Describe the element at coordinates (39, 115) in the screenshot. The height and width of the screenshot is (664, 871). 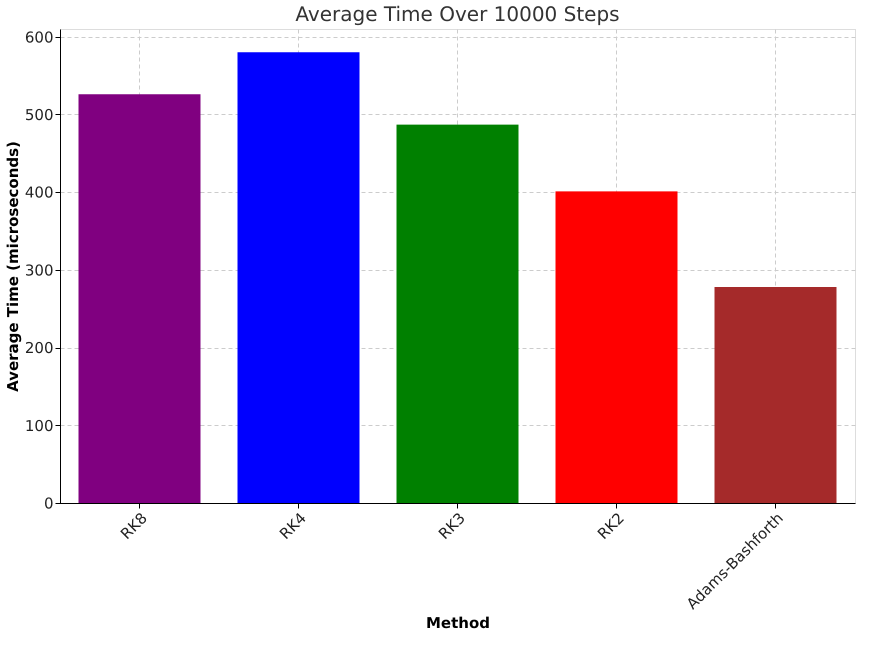
I see `y-tick-label: 500` at that location.